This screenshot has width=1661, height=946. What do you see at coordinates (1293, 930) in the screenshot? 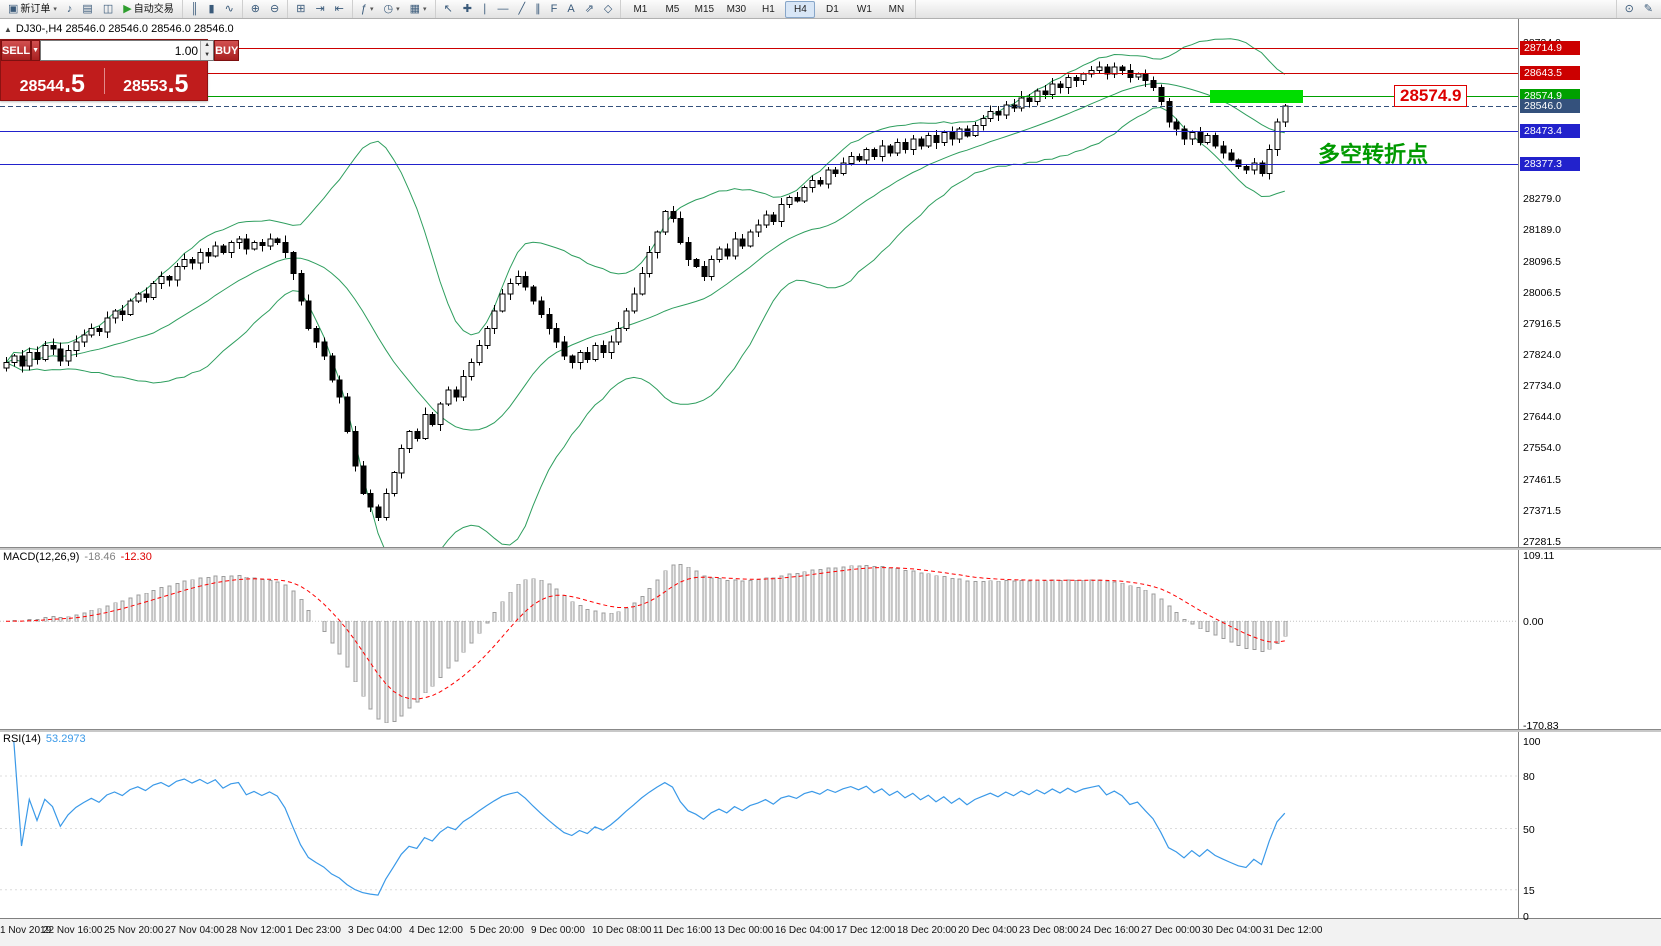
I see `time-axis-label: 31 Dec 12:00` at bounding box center [1293, 930].